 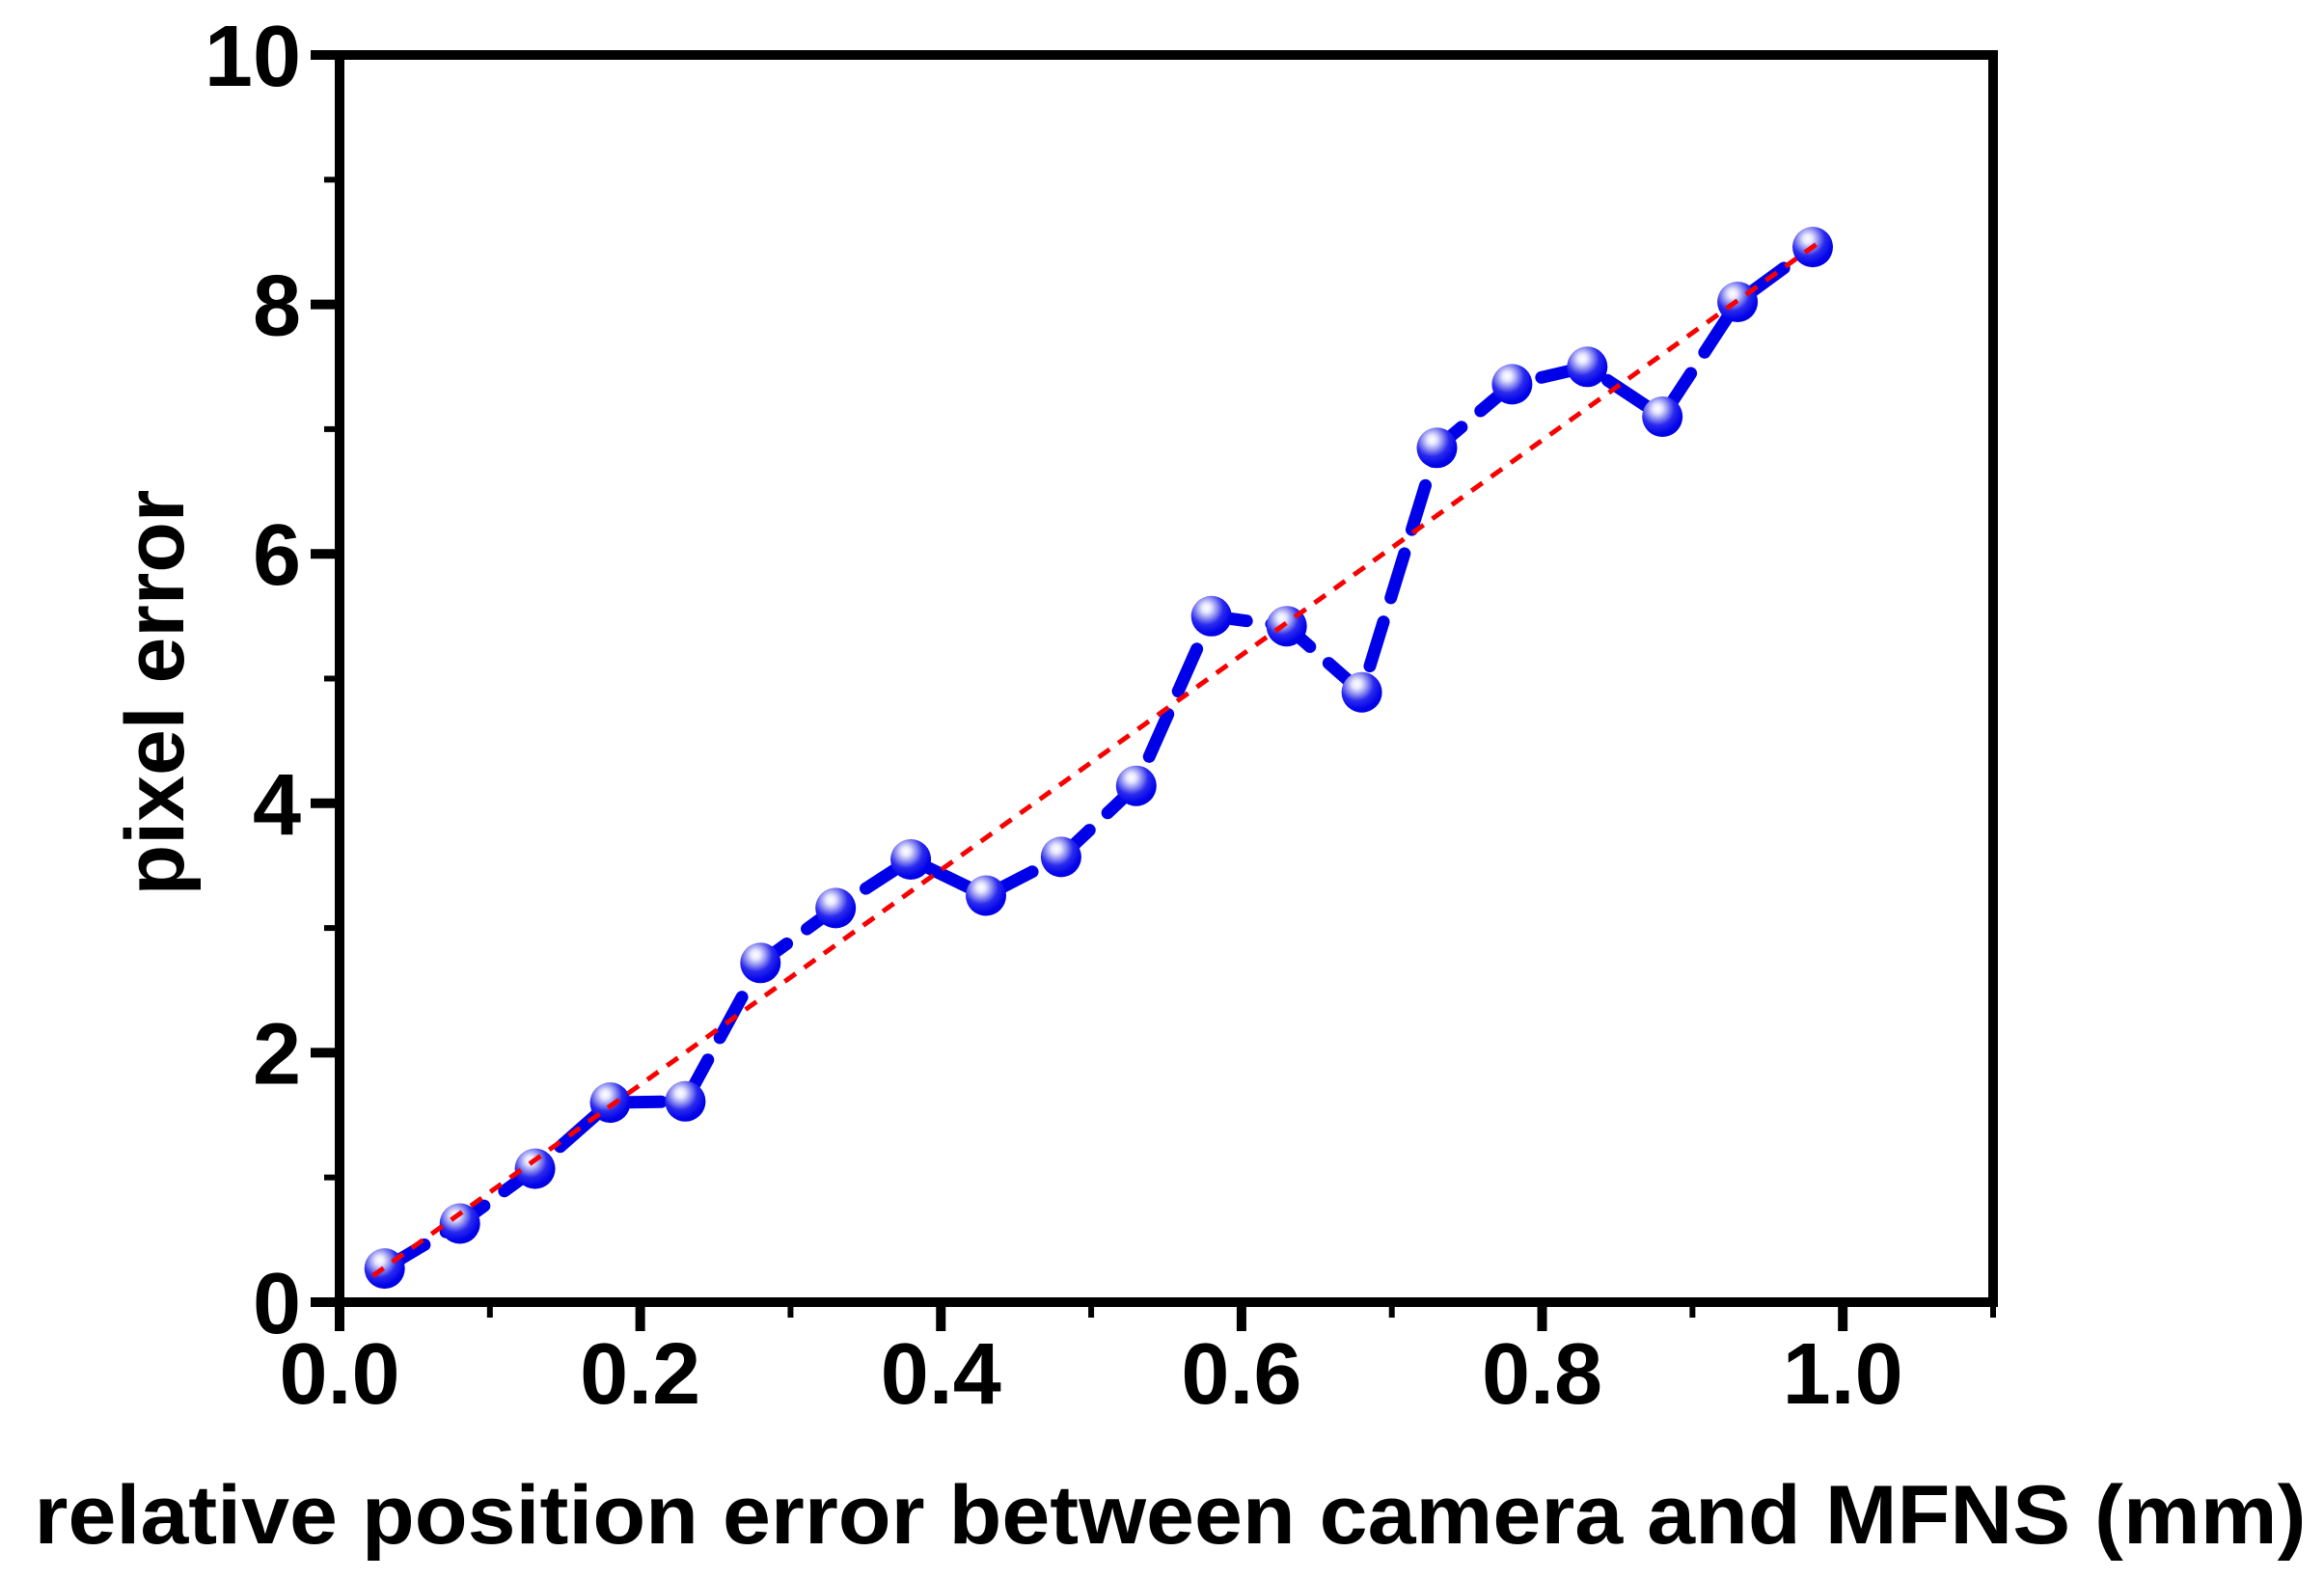 I want to click on y-tick-label: 4, so click(x=277, y=805).